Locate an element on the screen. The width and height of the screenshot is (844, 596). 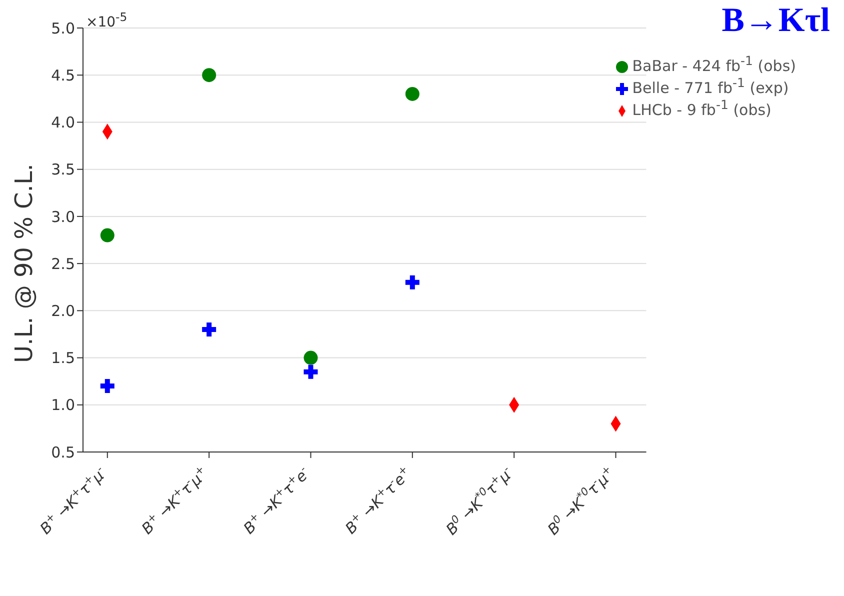
annotation: ×10$^{-5}$ is located at coordinates (107, 20).